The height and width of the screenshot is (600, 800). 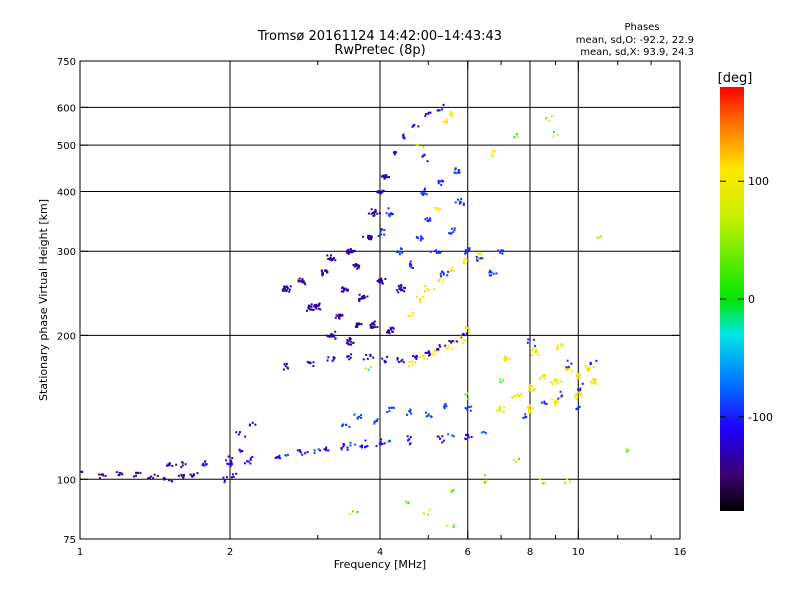 I want to click on y-tick-label: 200, so click(x=66, y=336).